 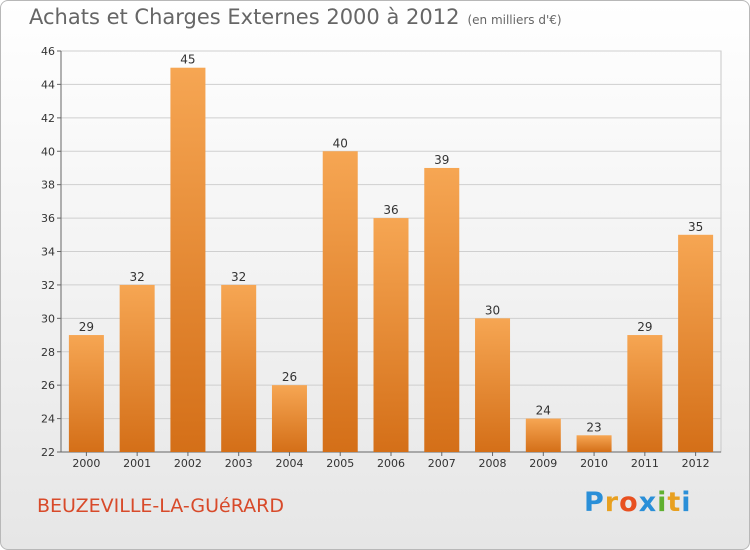 What do you see at coordinates (391, 463) in the screenshot?
I see `x-tick-label: 2006` at bounding box center [391, 463].